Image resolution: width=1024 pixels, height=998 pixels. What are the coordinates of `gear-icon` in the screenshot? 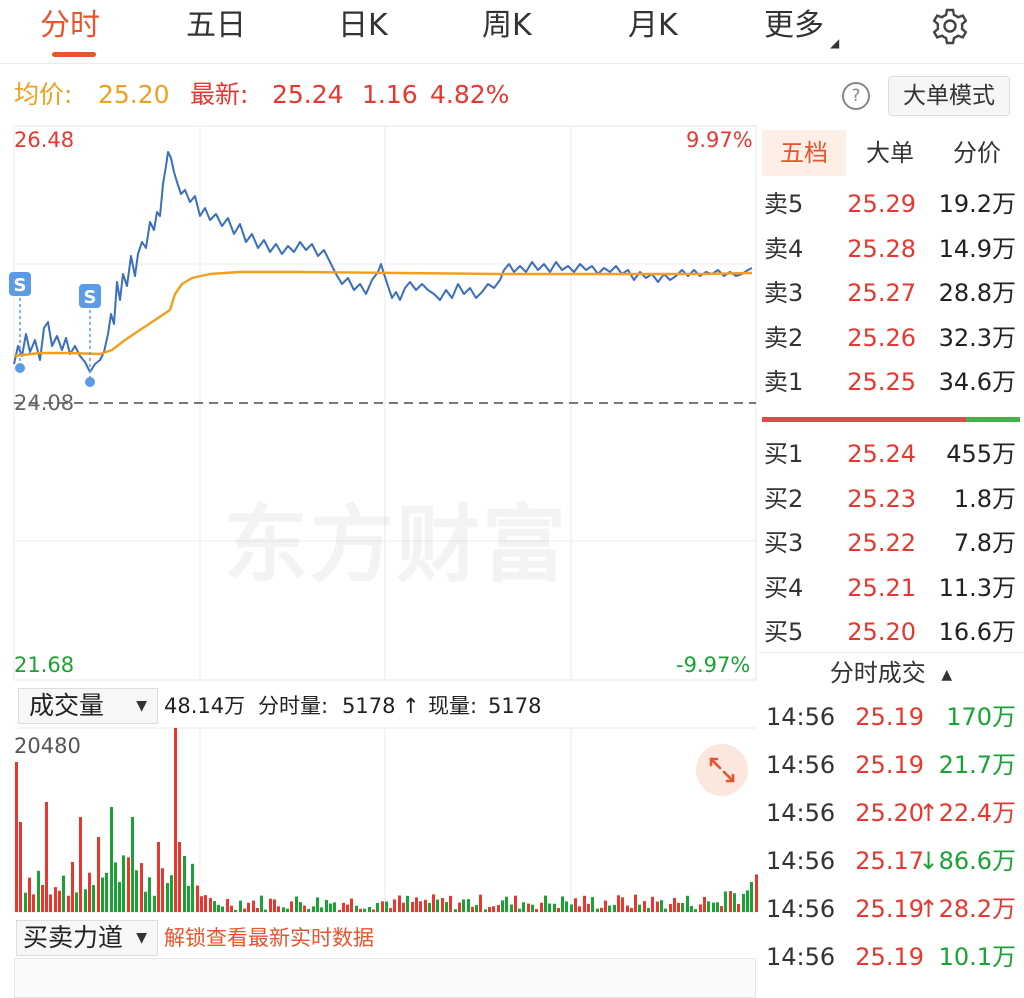 It's located at (950, 26).